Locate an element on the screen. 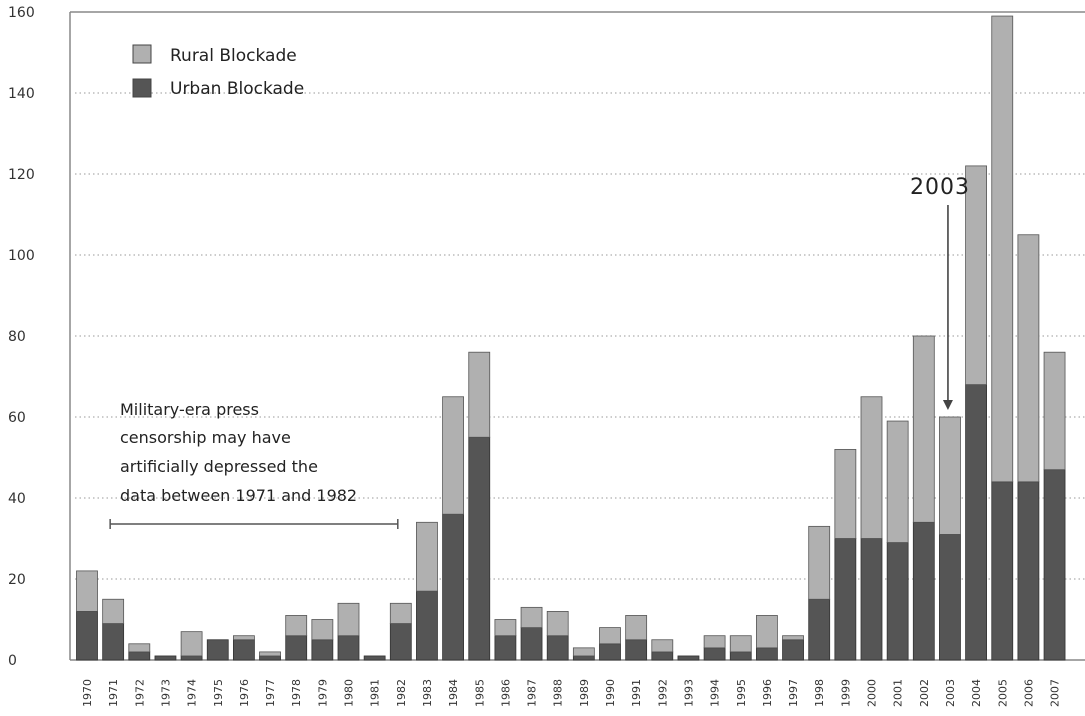 This screenshot has width=1085, height=716. x-tick-label: 1987 is located at coordinates (532, 693).